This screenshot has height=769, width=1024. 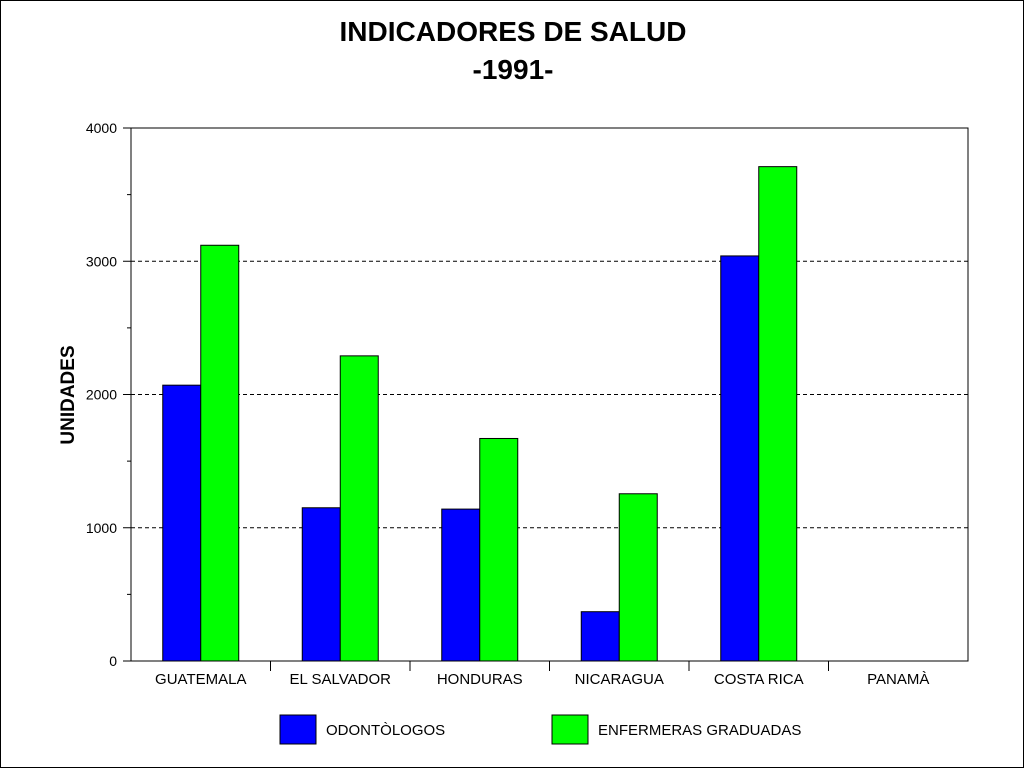 I want to click on legend-label-1: ENFERMERAS GRADUADAS, so click(x=699, y=730).